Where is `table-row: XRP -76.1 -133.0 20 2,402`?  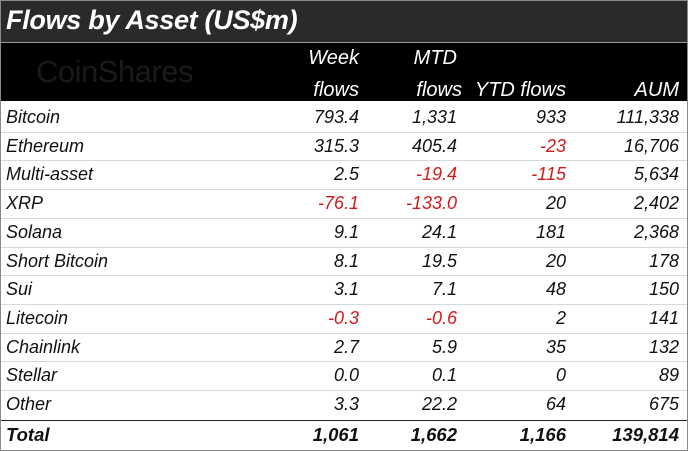
table-row: XRP -76.1 -133.0 20 2,402 is located at coordinates (344, 203).